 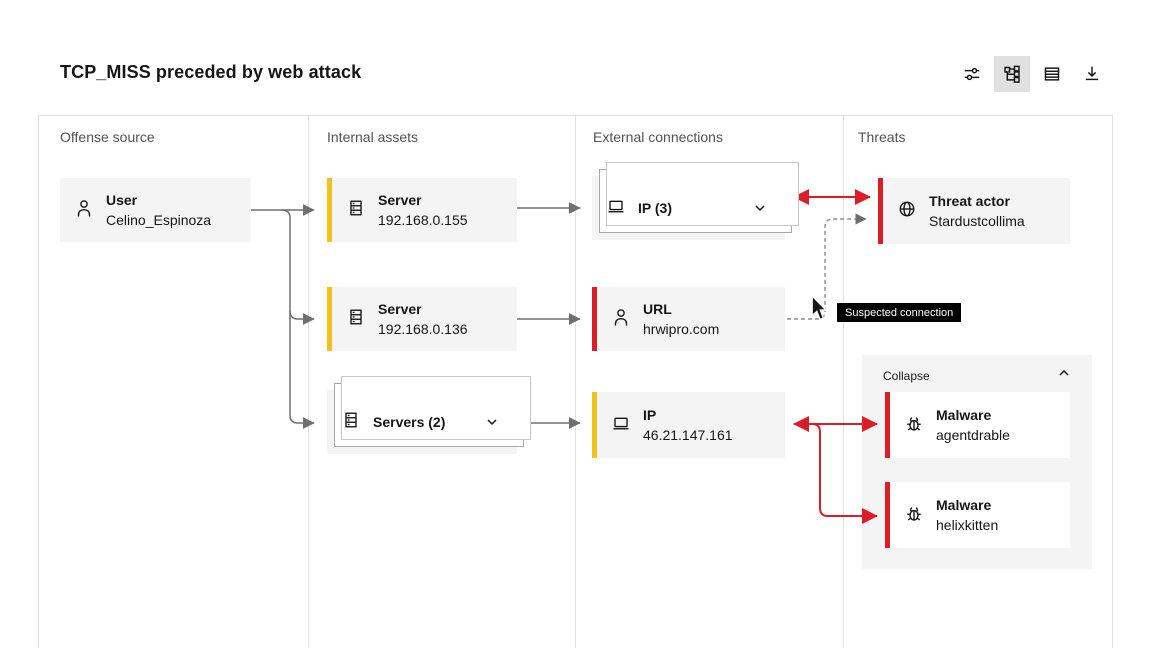 I want to click on node-title: URL, so click(x=657, y=309).